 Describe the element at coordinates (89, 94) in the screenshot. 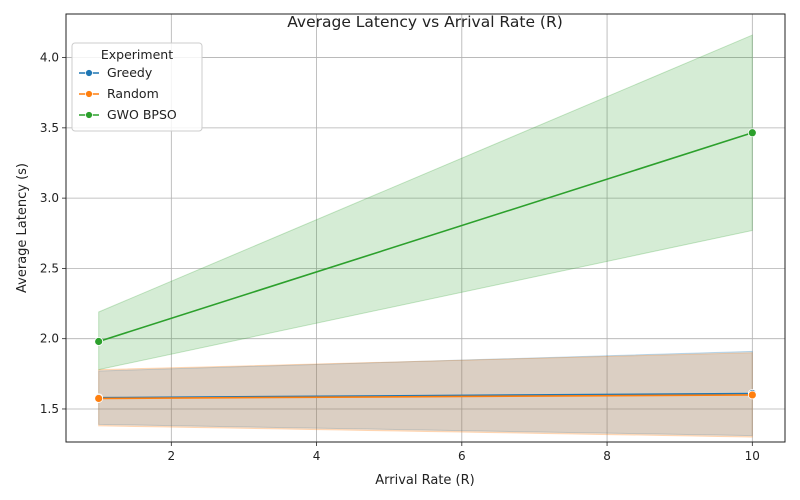

I see `legend-marker-random` at that location.